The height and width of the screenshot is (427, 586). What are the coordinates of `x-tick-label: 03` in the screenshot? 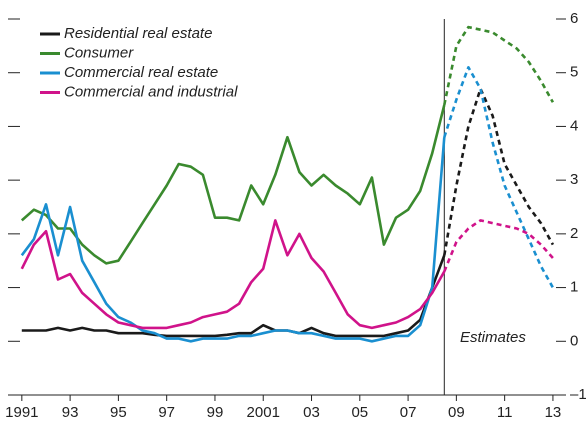 It's located at (311, 412).